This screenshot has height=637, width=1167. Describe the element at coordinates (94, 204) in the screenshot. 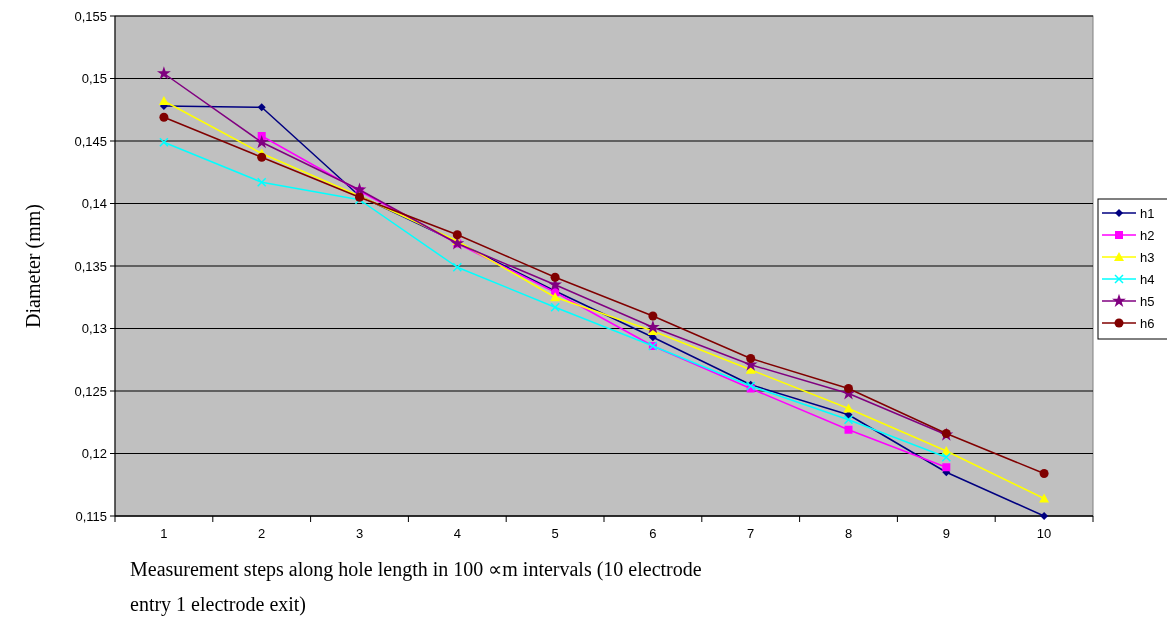

I see `y-tick-label: 0,14` at that location.